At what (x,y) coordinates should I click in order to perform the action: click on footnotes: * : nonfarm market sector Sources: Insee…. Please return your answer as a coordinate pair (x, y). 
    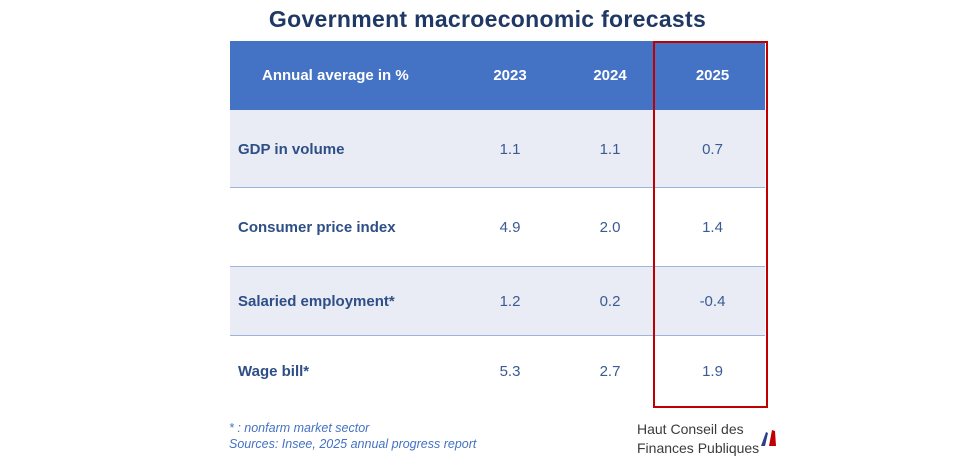
    Looking at the image, I should click on (352, 436).